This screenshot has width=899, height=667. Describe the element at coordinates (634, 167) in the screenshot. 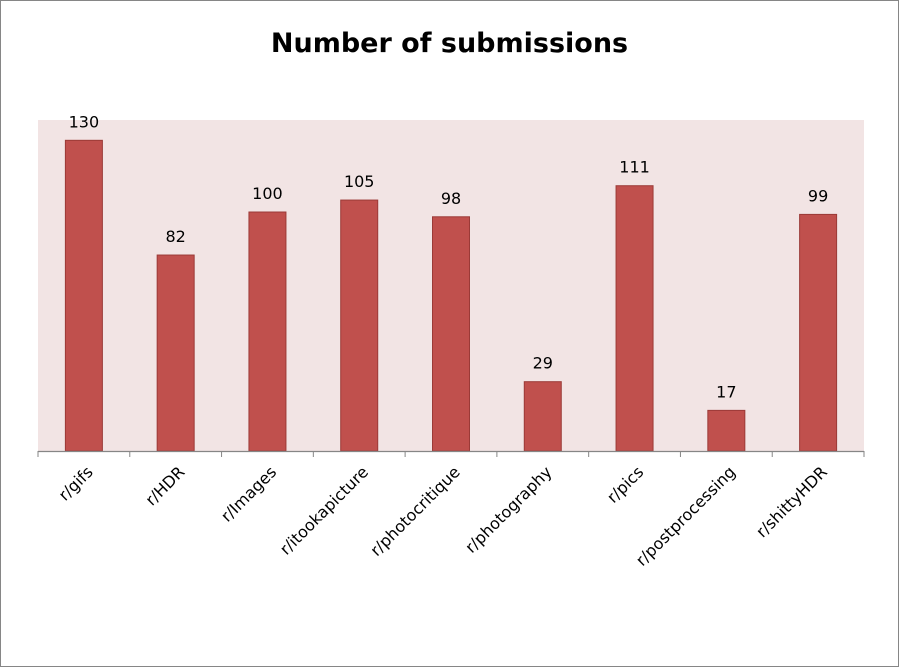

I see `data-label: 111` at that location.